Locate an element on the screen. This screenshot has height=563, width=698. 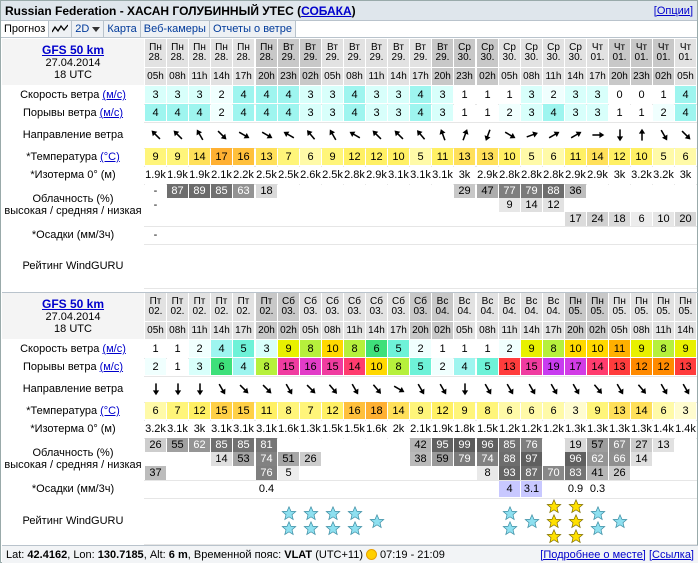
column-header: Вс 04. is located at coordinates (509, 307).